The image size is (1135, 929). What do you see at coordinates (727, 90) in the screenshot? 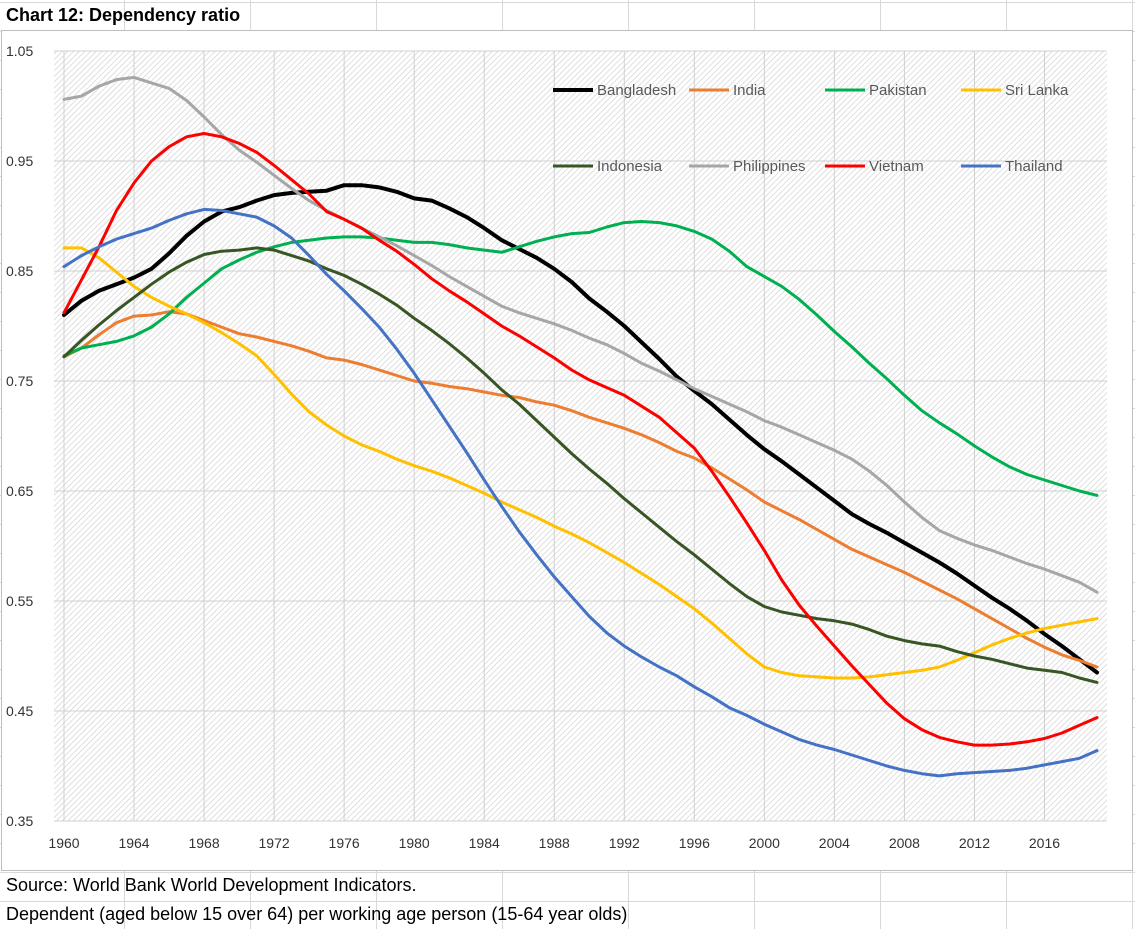
I see `legend-item-india: India` at bounding box center [727, 90].